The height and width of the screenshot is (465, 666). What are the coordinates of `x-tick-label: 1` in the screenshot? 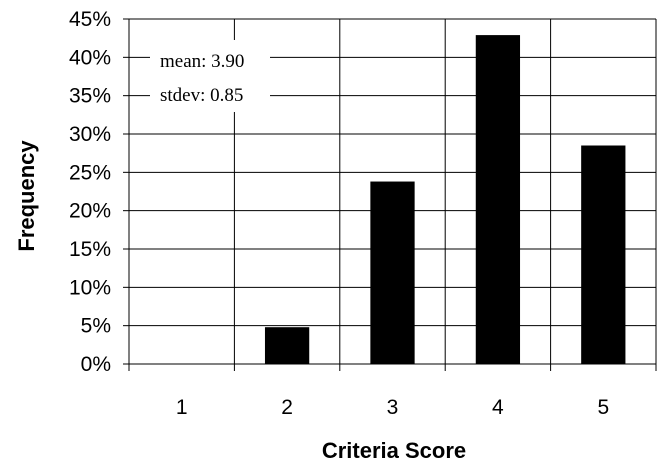 It's located at (182, 407).